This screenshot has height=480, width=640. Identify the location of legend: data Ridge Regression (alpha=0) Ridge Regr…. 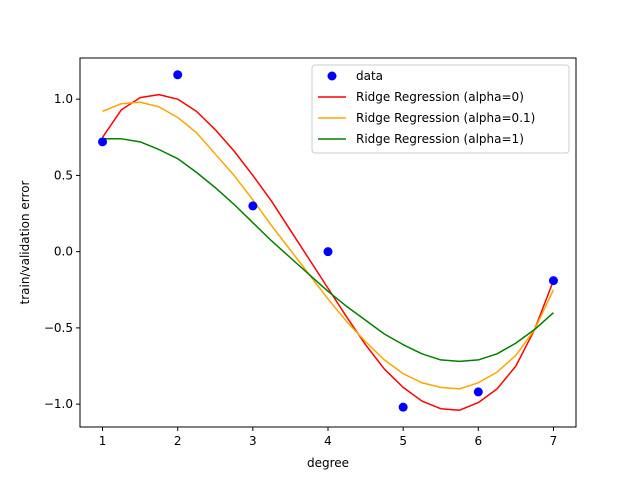
(440, 109).